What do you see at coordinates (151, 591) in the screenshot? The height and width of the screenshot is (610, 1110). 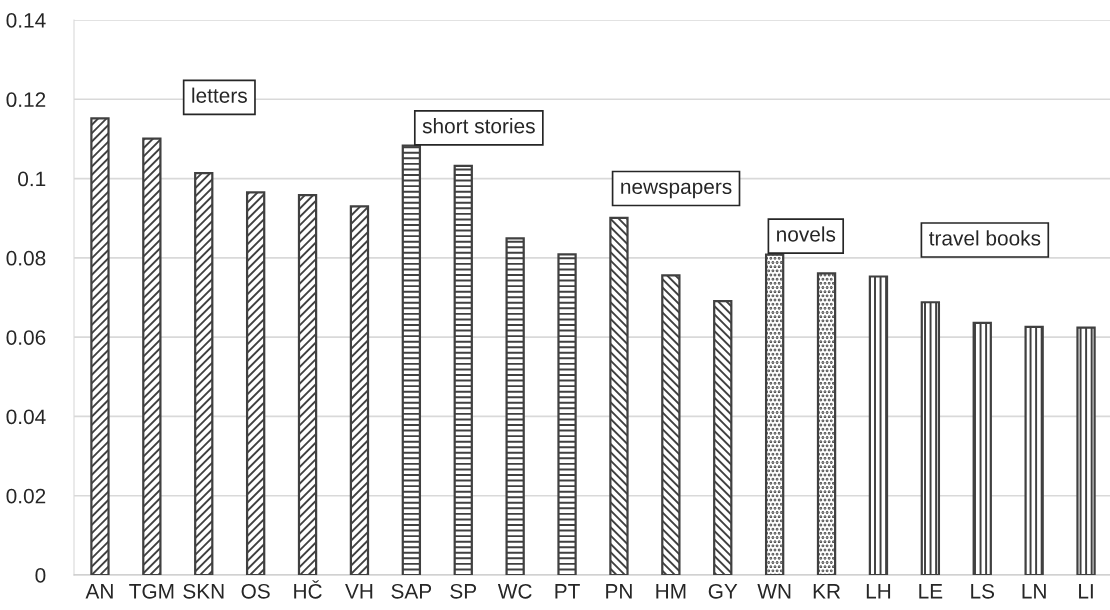 I see `x-tick-label: TGM` at bounding box center [151, 591].